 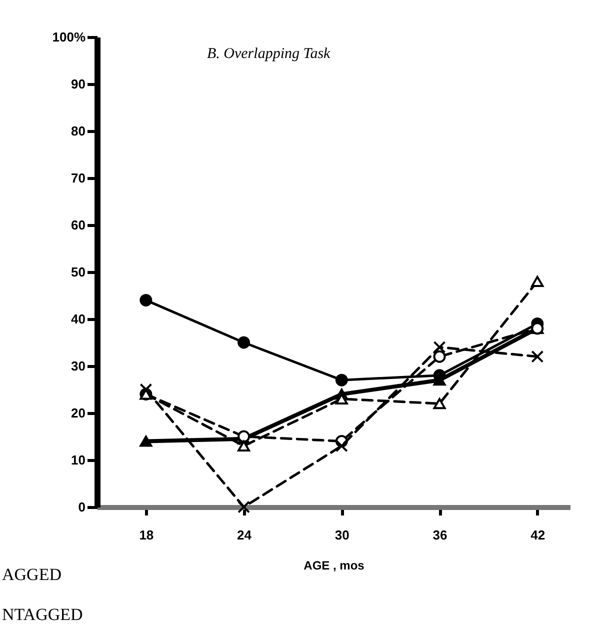 I want to click on y-tick-label: 60, so click(x=78, y=225).